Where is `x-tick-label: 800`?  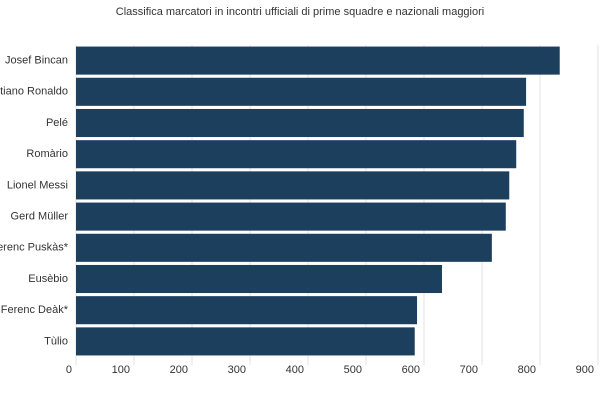 x-tick-label: 800 is located at coordinates (527, 370).